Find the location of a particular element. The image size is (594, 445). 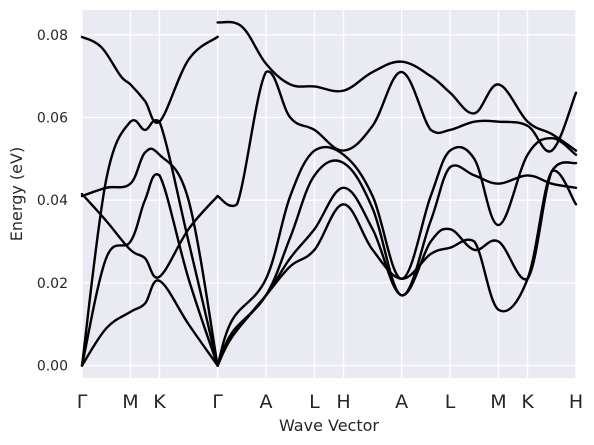

y-tick-labels: 0.00 0.02 0.04 0.06 0.08 is located at coordinates (52, 201).